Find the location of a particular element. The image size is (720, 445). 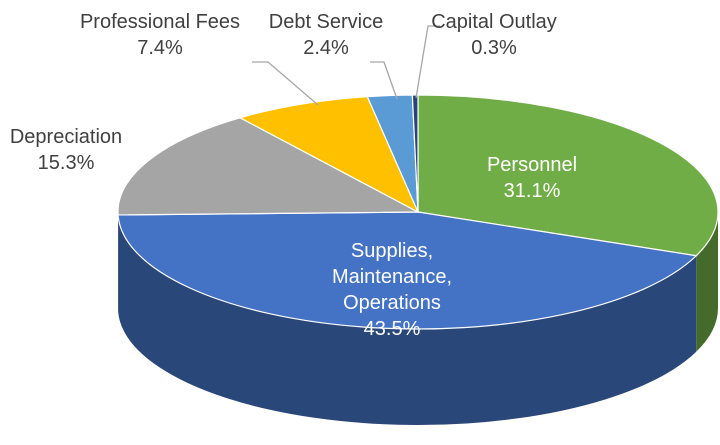

slice-label: Professional Fees 7.4% is located at coordinates (160, 35).